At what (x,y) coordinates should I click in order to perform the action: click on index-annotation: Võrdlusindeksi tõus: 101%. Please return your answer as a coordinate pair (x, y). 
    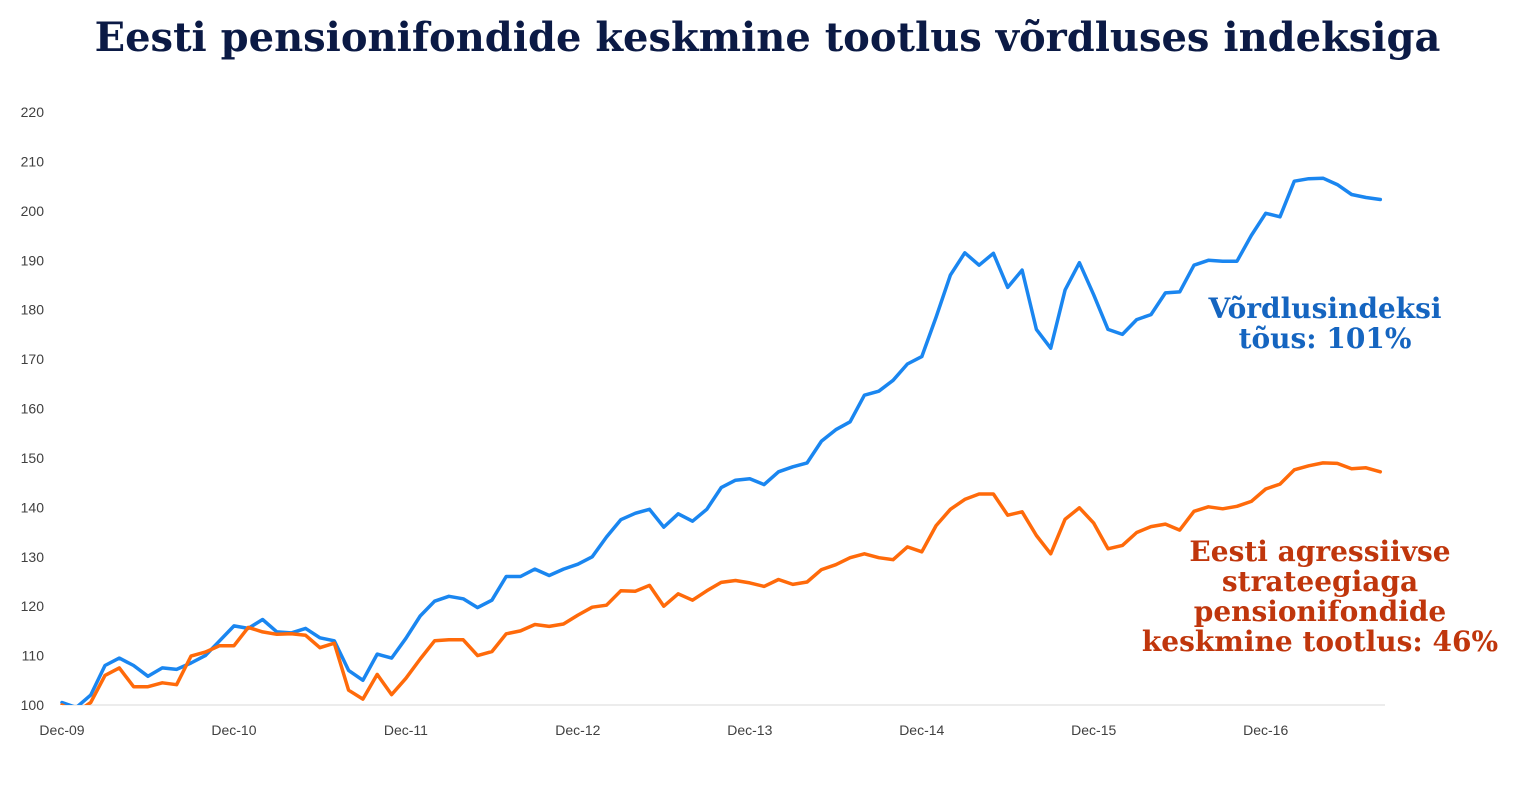
    Looking at the image, I should click on (1325, 324).